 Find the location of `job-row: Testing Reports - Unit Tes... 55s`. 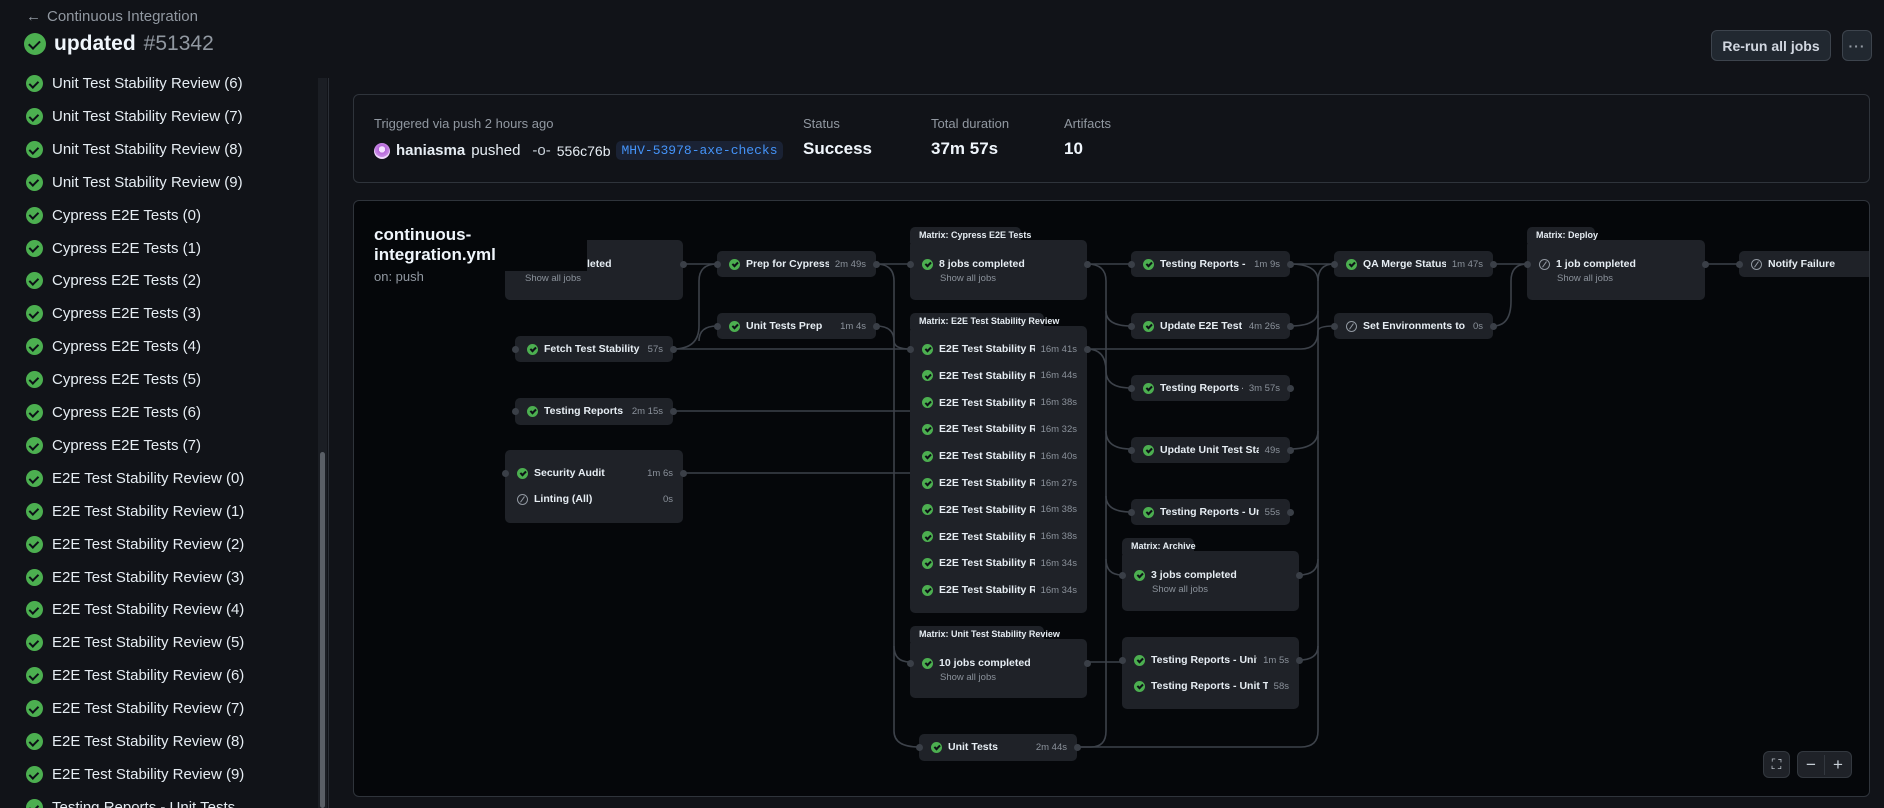

job-row: Testing Reports - Unit Tes... 55s is located at coordinates (1211, 512).